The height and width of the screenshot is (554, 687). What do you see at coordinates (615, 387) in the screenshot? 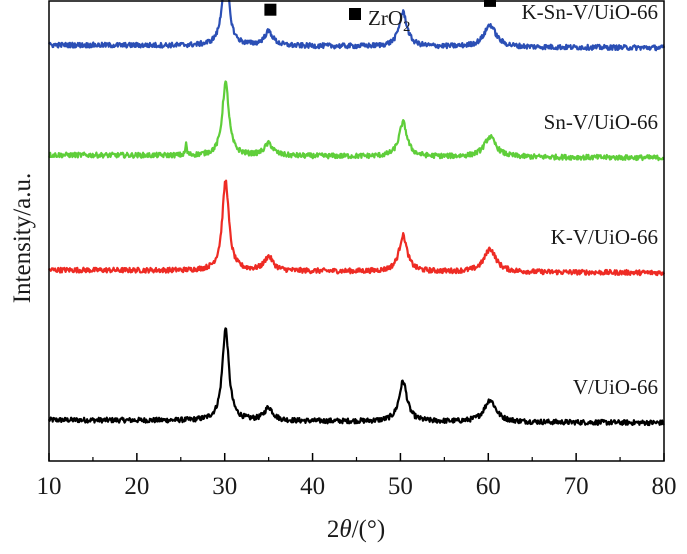
I see `series-label: V/UiO-66` at bounding box center [615, 387].